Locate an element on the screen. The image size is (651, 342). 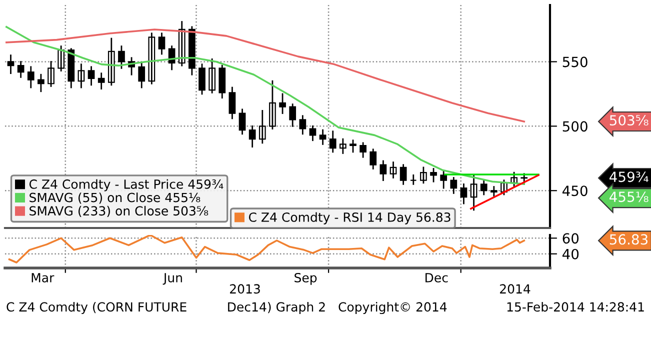
text: C Z4 Comdty (CORN FUTURE Dec14) Graph 2 is located at coordinates (165, 308).